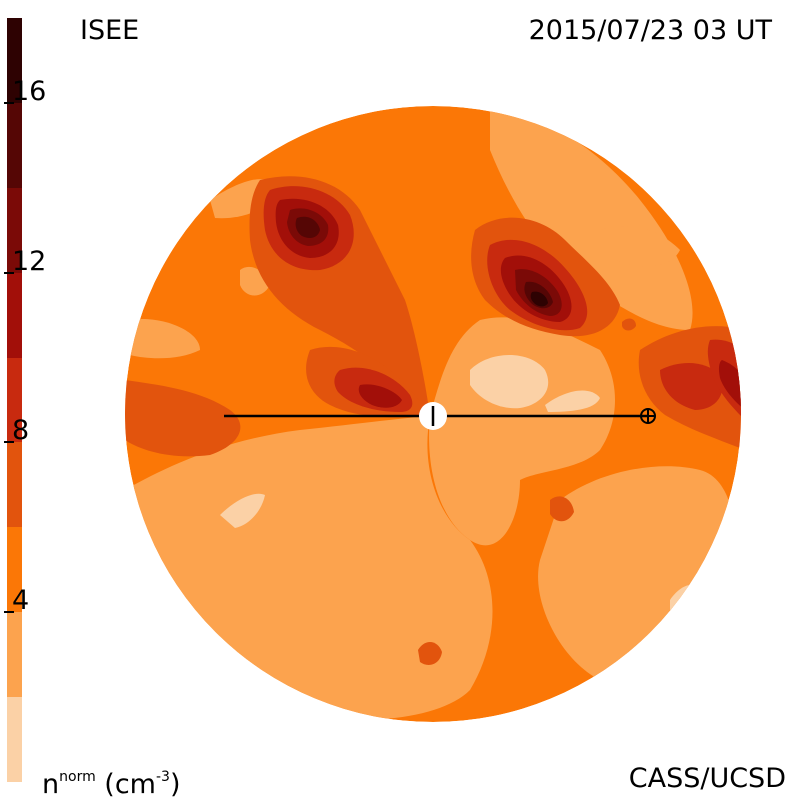 This screenshot has width=800, height=800. Describe the element at coordinates (29, 261) in the screenshot. I see `colorbar-tick-label: 12` at that location.